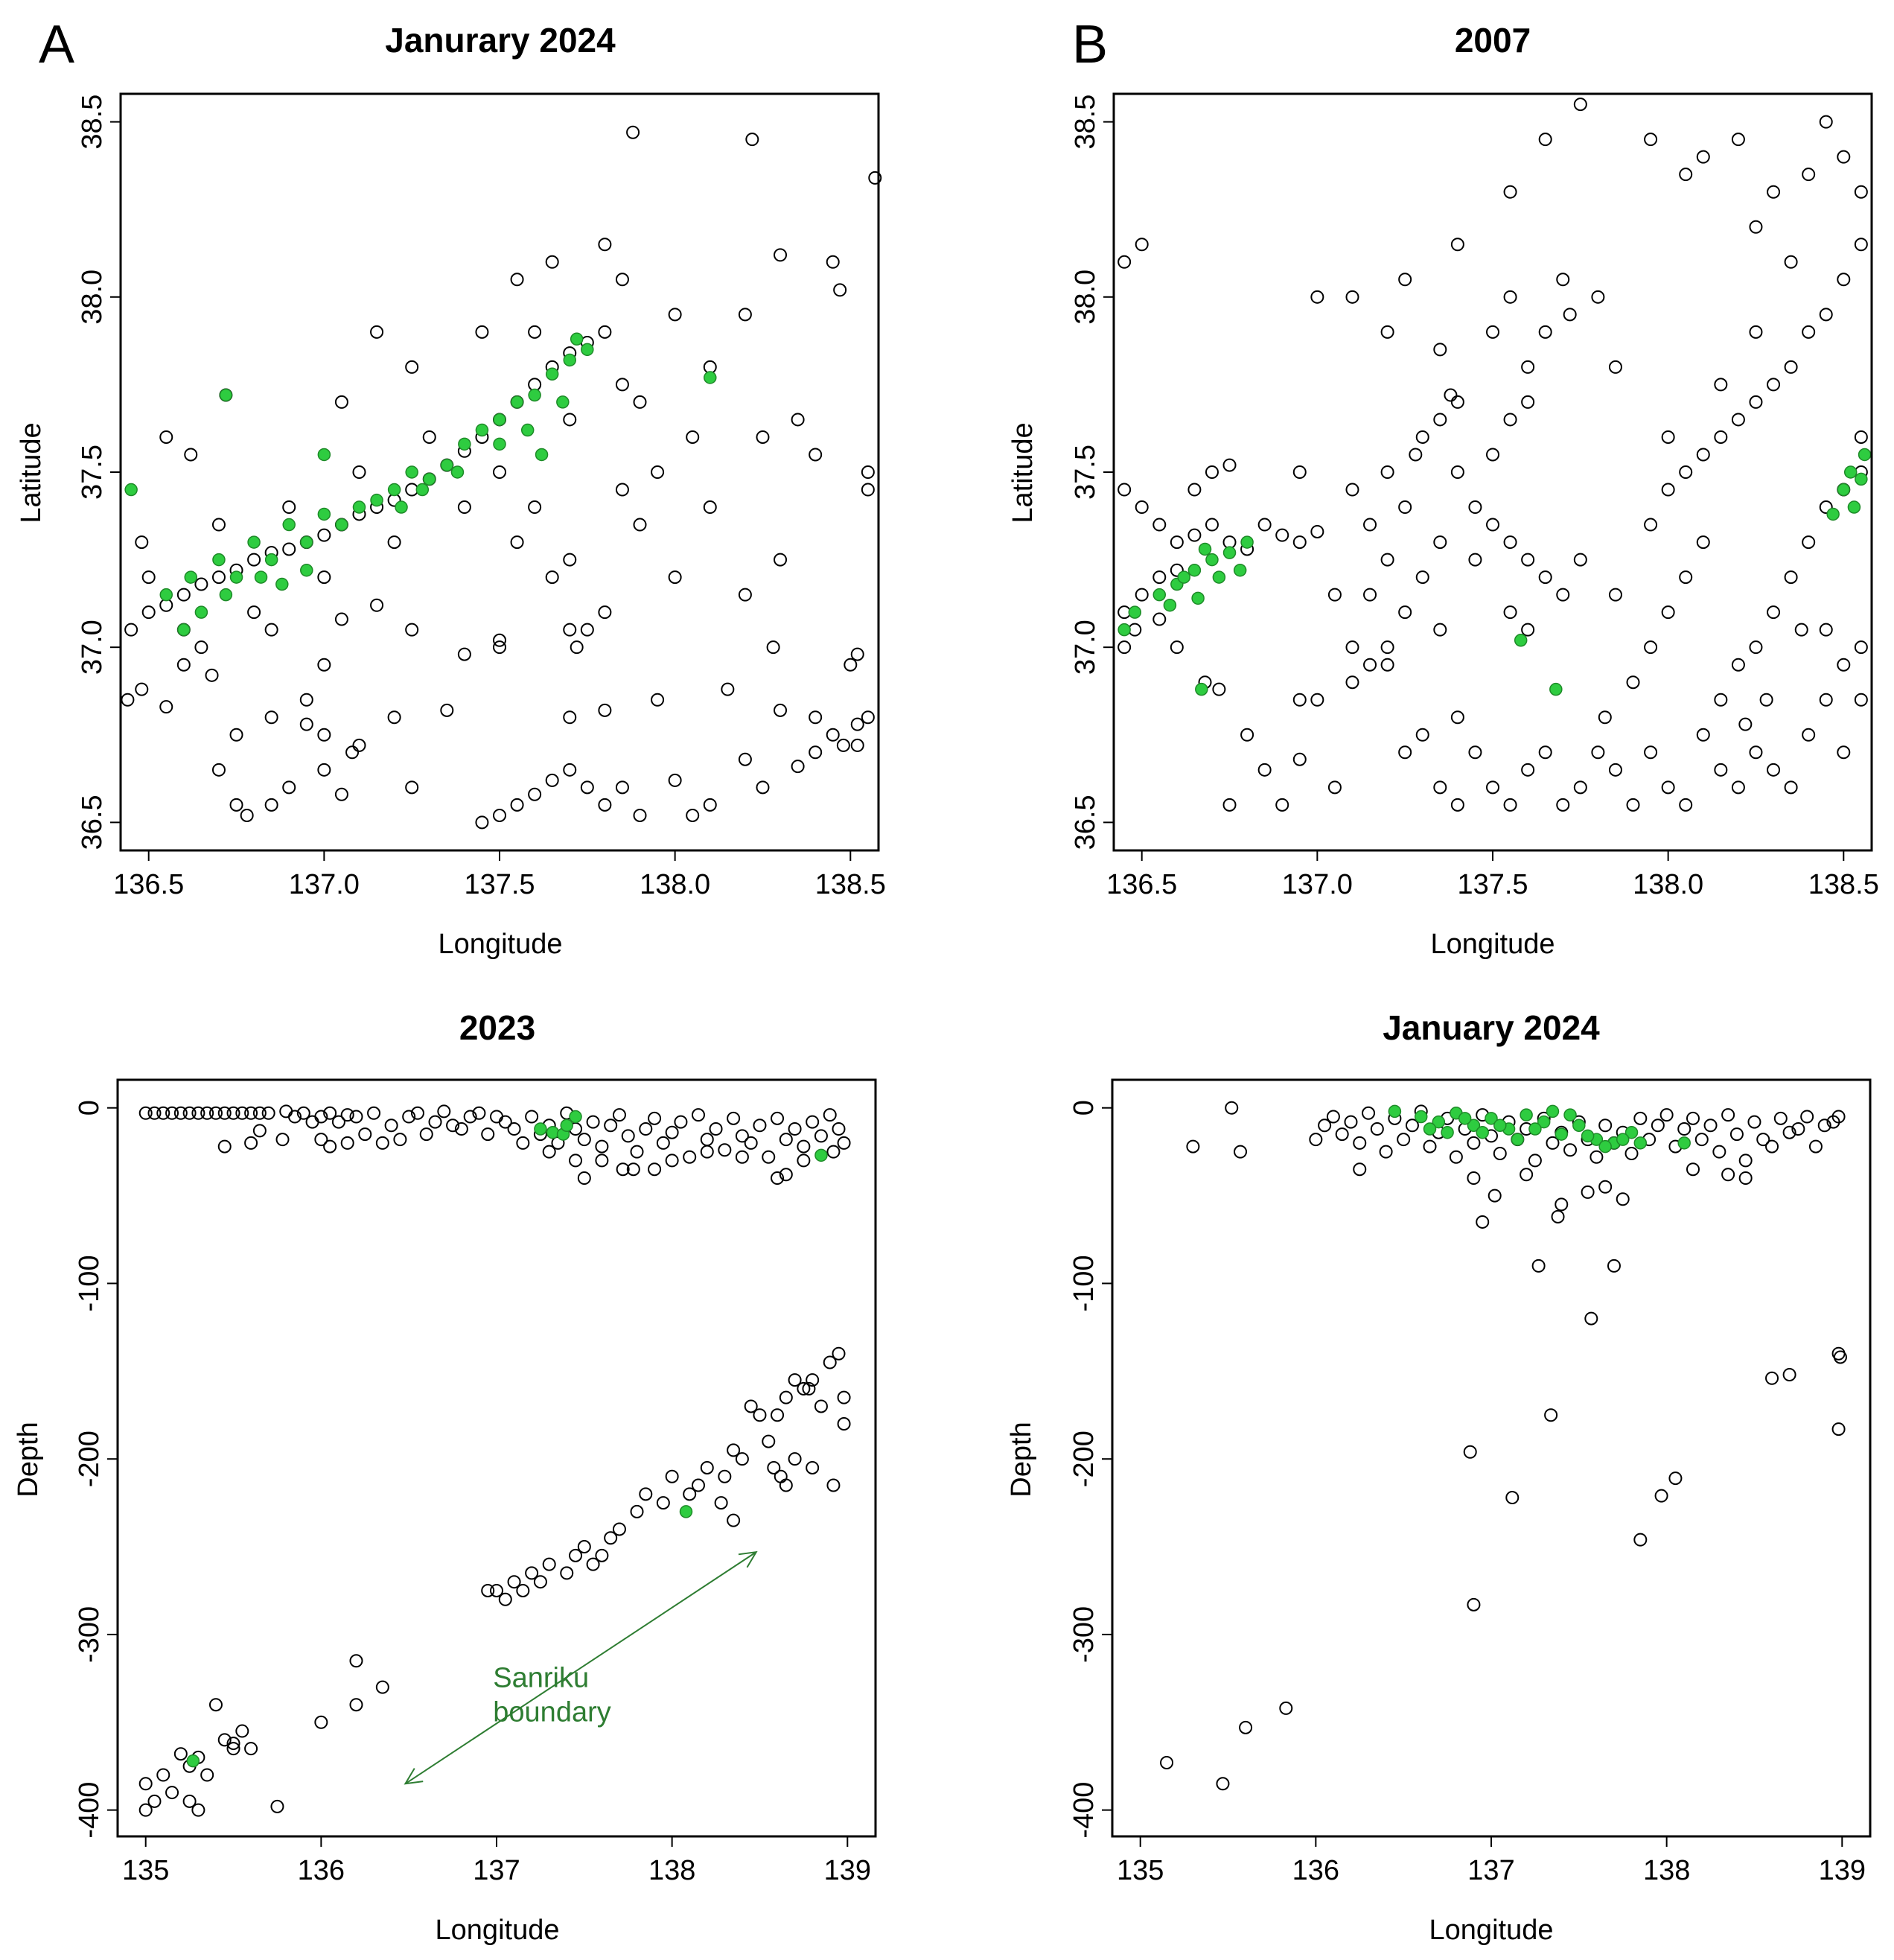  What do you see at coordinates (500, 40) in the screenshot?
I see `chart-a-top-title: Janurary 2024` at bounding box center [500, 40].